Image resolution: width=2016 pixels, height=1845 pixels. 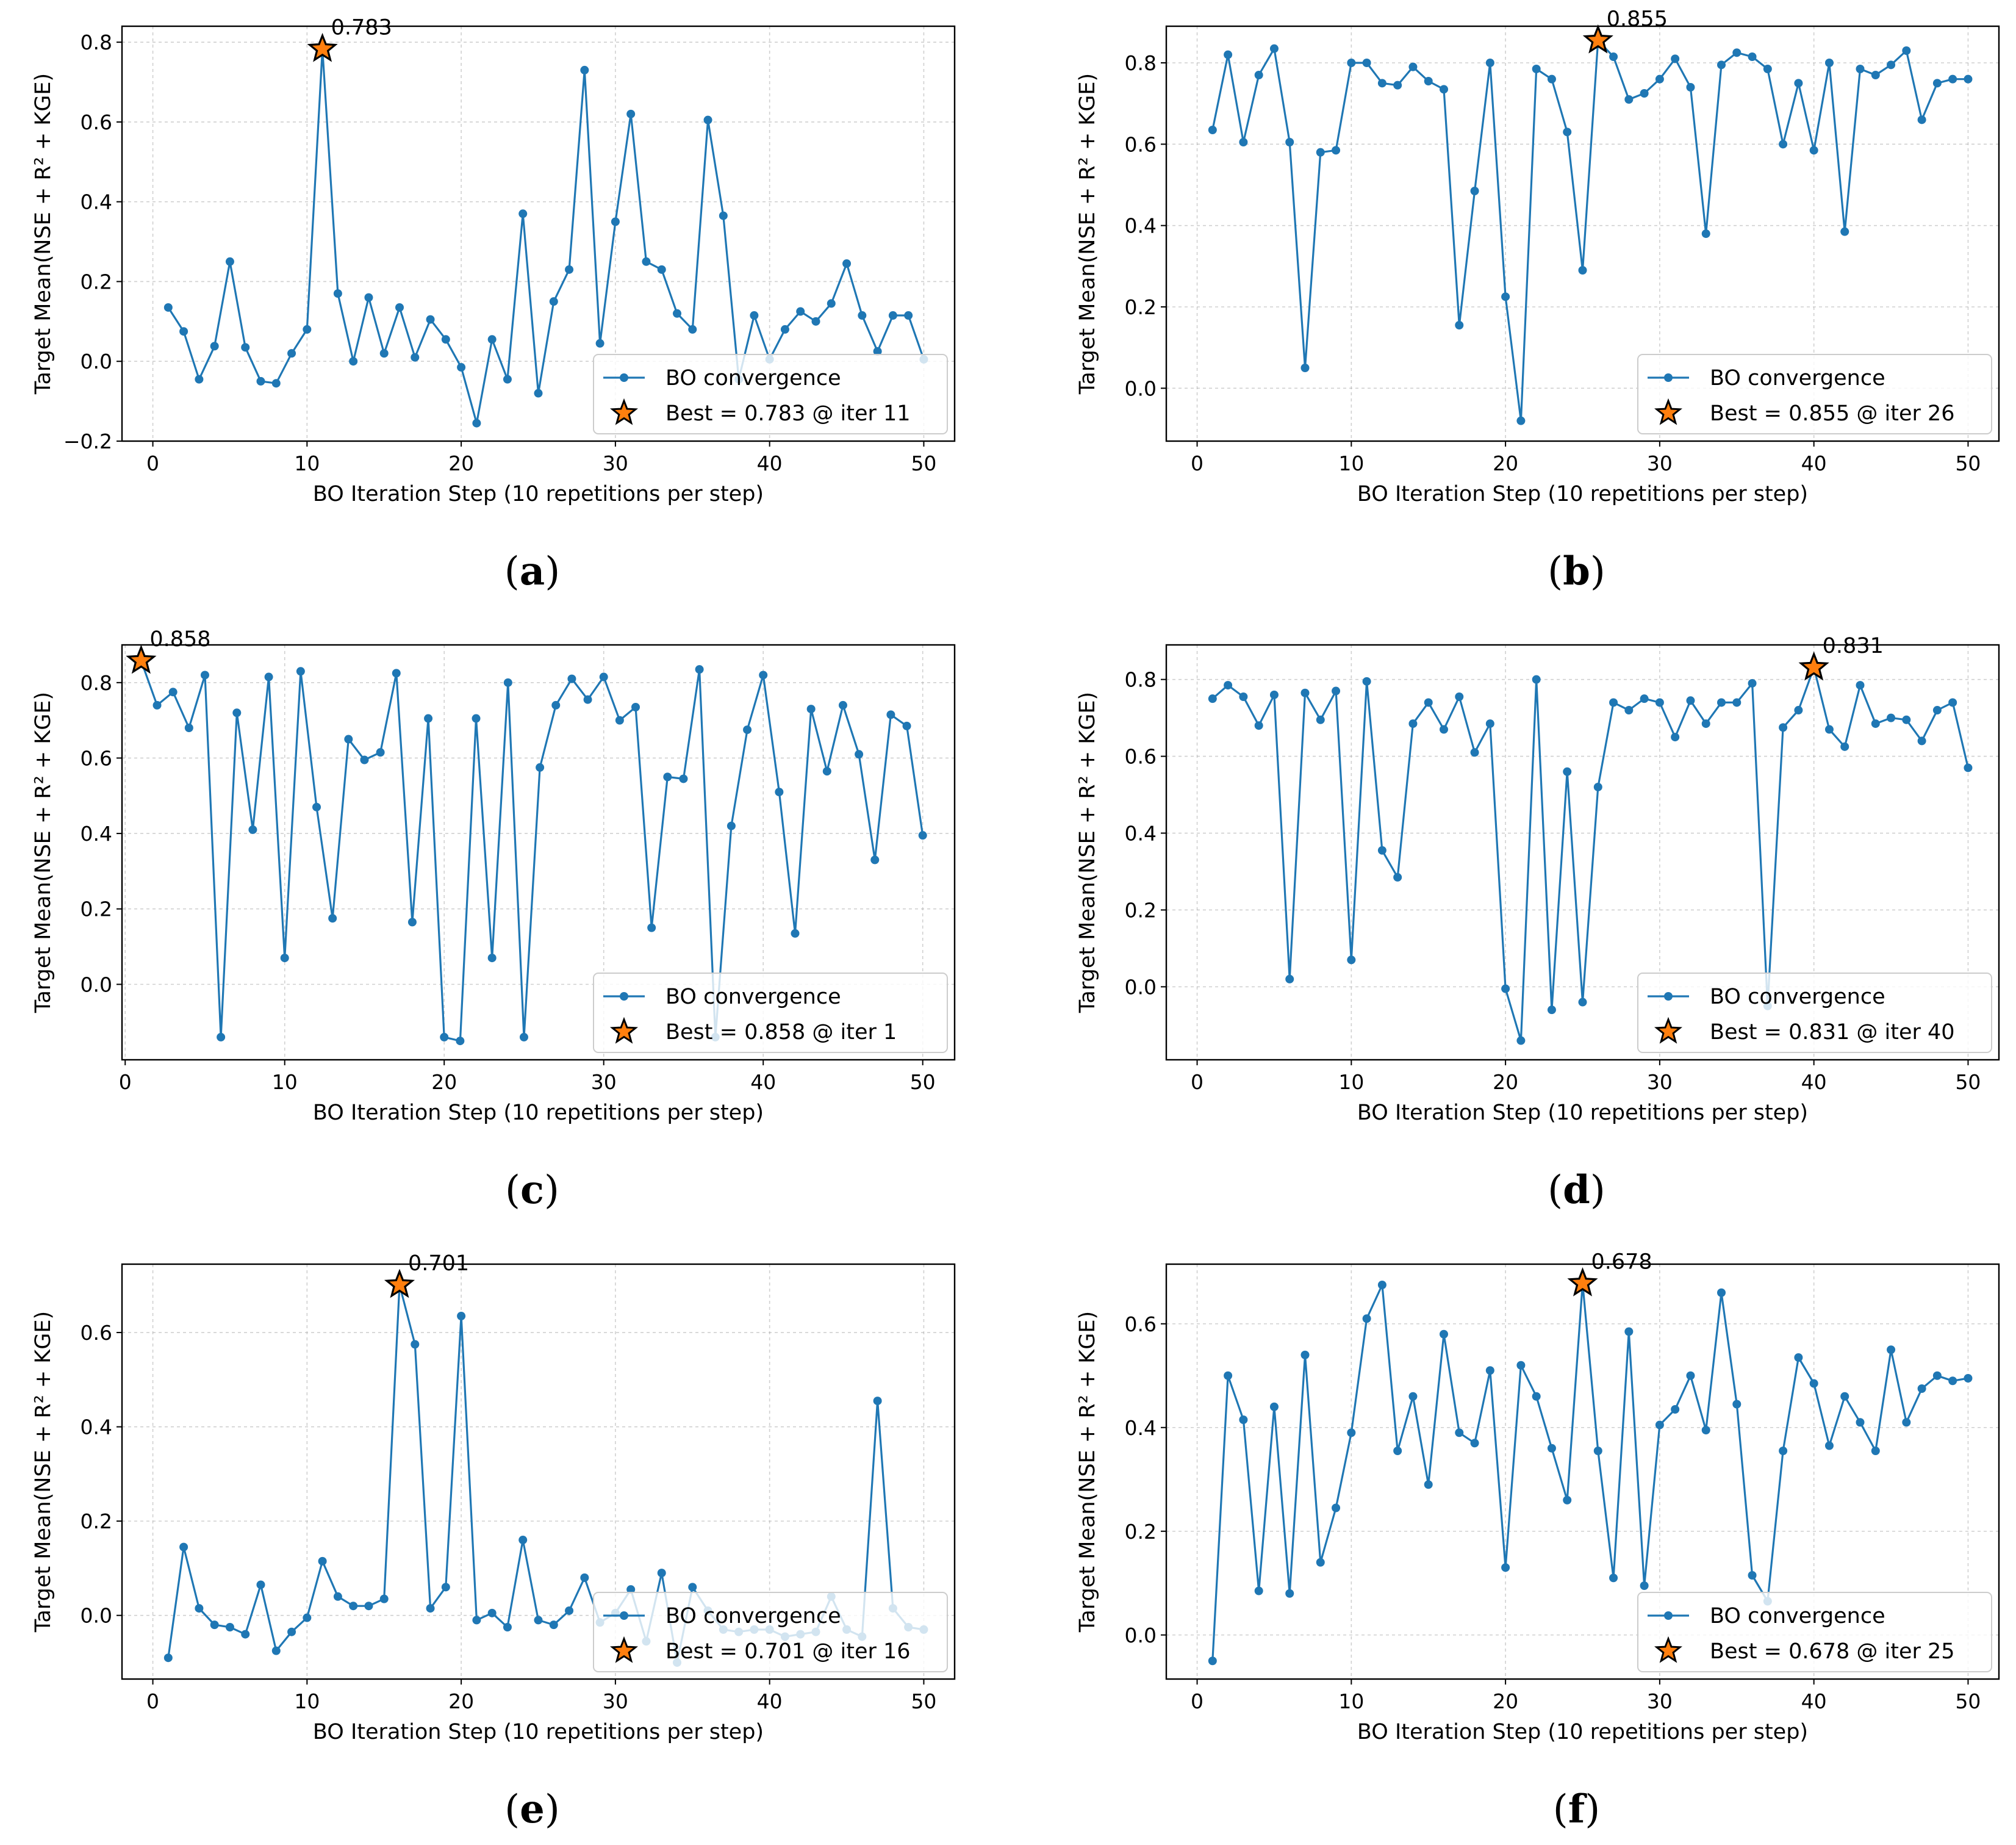 What do you see at coordinates (624, 997) in the screenshot?
I see `legend-marker-swatch` at bounding box center [624, 997].